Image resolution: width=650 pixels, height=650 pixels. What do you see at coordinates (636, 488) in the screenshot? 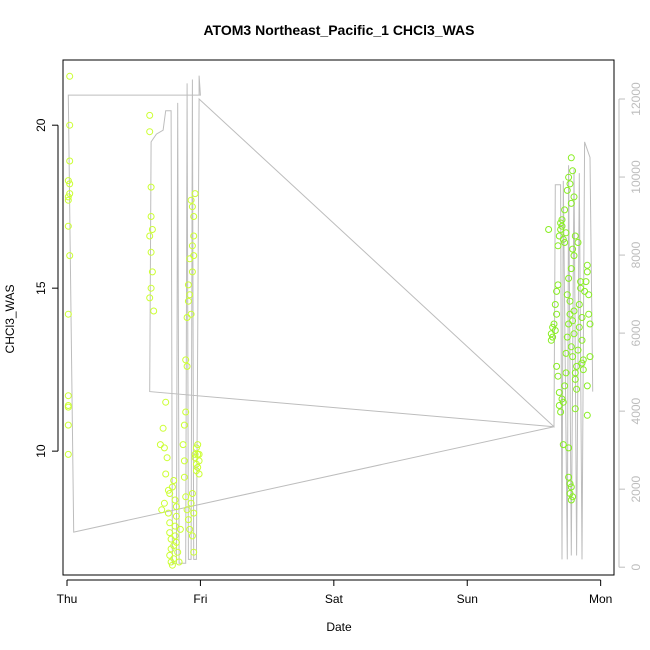
I see `right-tick-label: 2000` at bounding box center [636, 488].